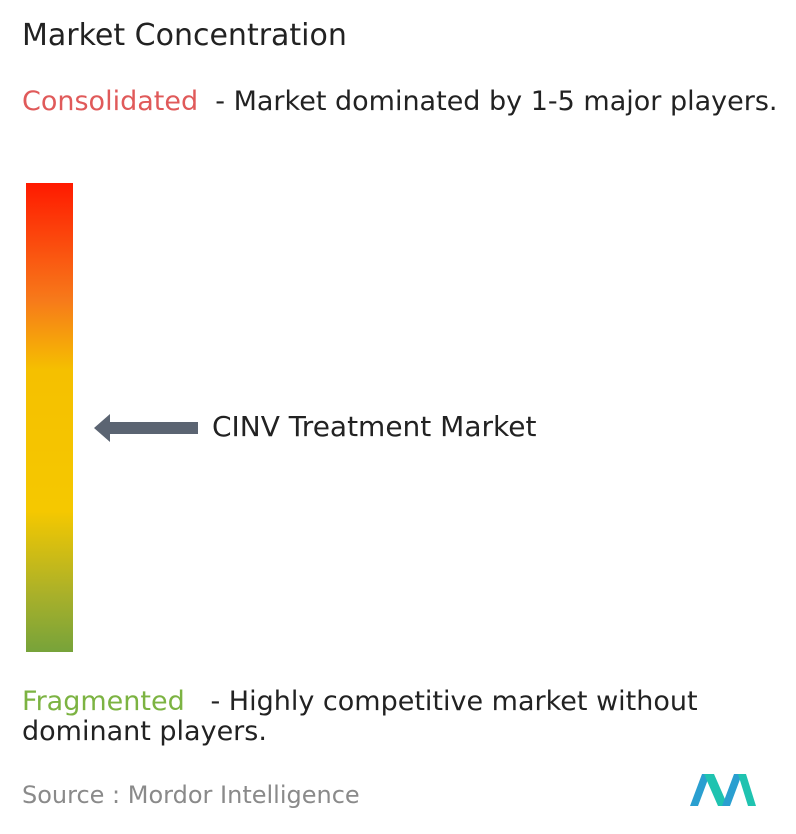 The width and height of the screenshot is (796, 834). I want to click on arrow, so click(146, 428).